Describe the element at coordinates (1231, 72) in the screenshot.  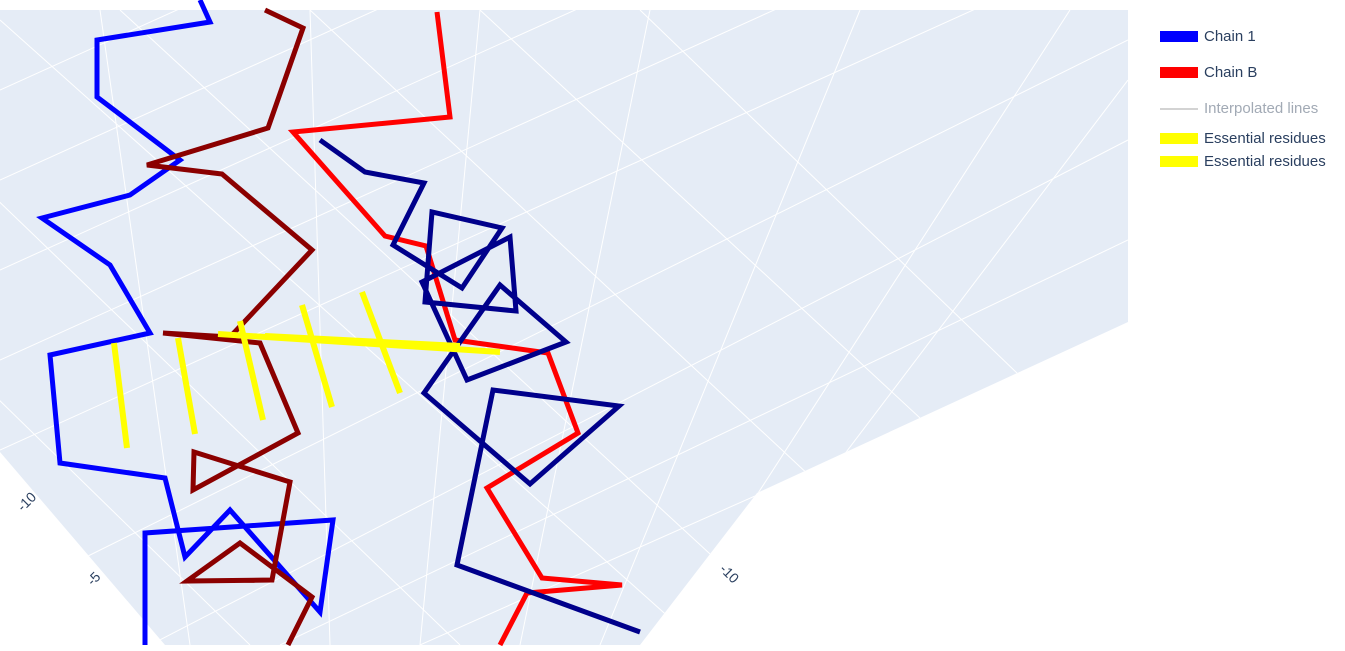
I see `legend-label: Chain B` at that location.